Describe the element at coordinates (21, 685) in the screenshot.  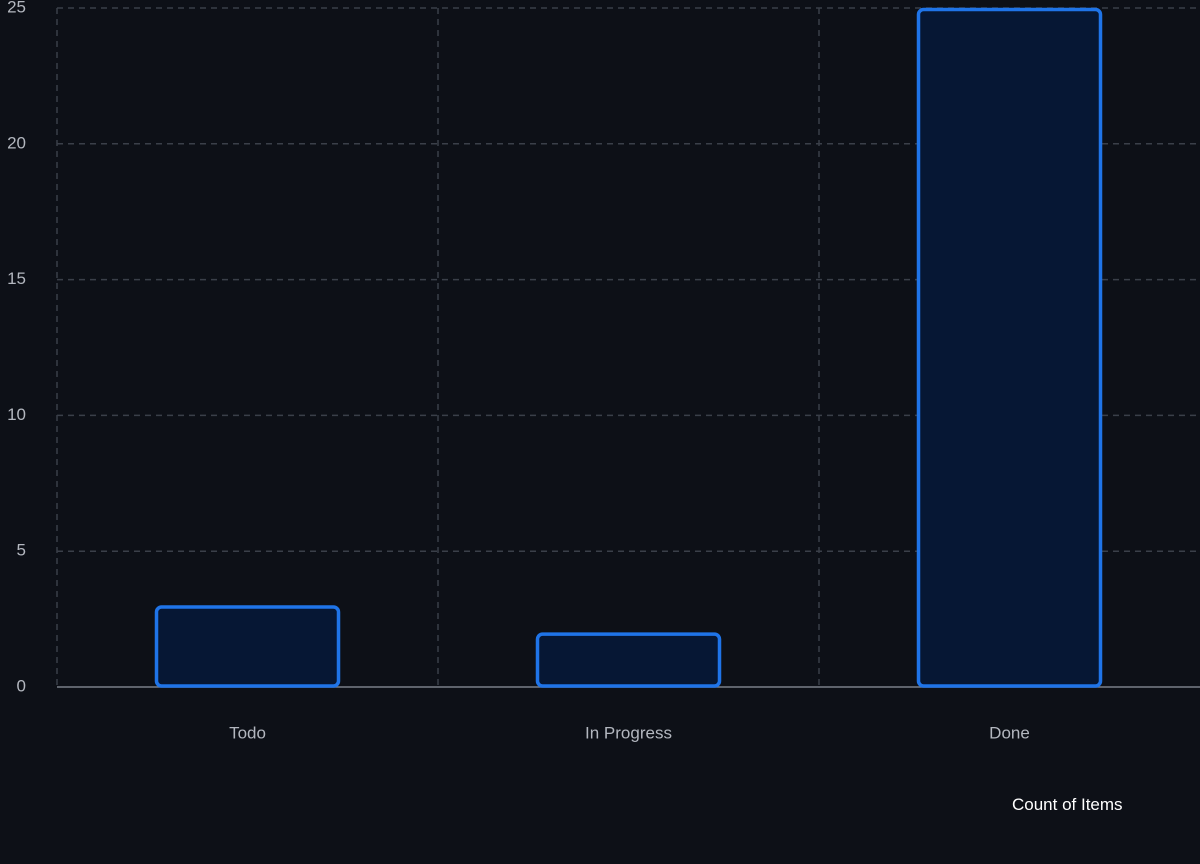
I see `y-tick-label: 0` at that location.